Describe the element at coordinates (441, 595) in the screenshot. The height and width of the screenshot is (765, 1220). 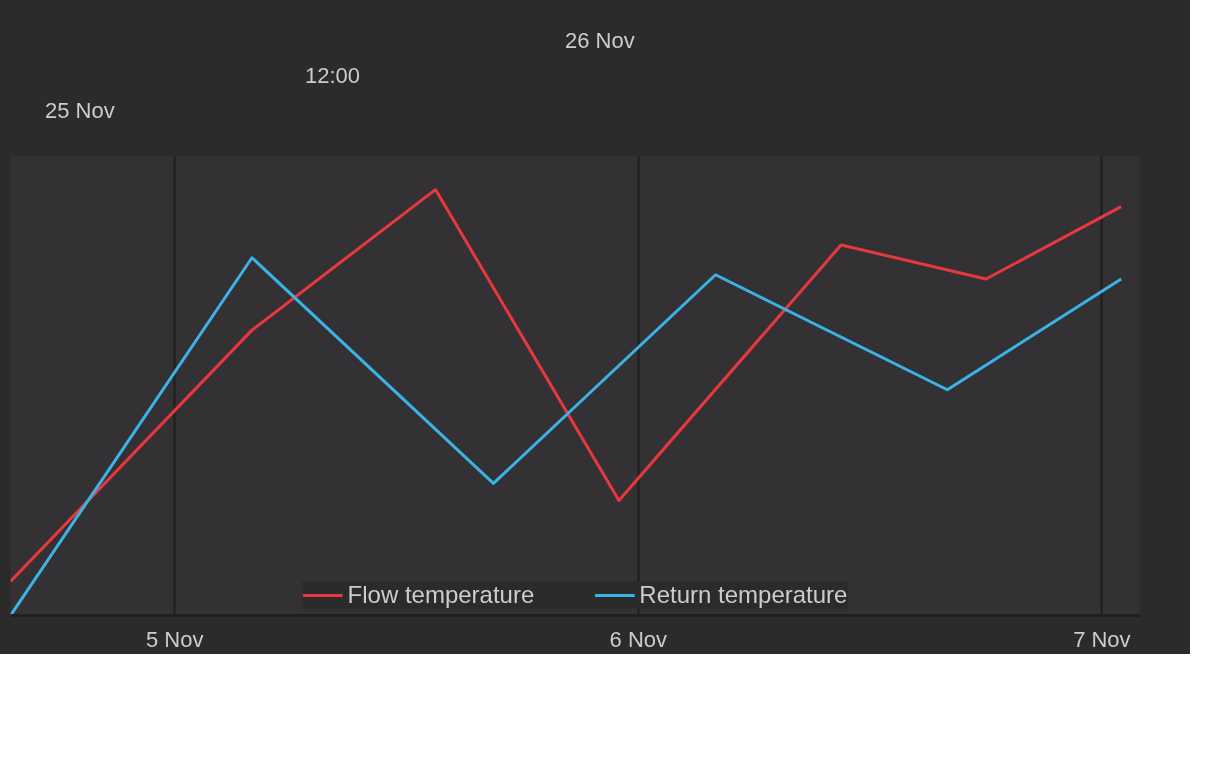
I see `legend-label: Flow temperature` at that location.